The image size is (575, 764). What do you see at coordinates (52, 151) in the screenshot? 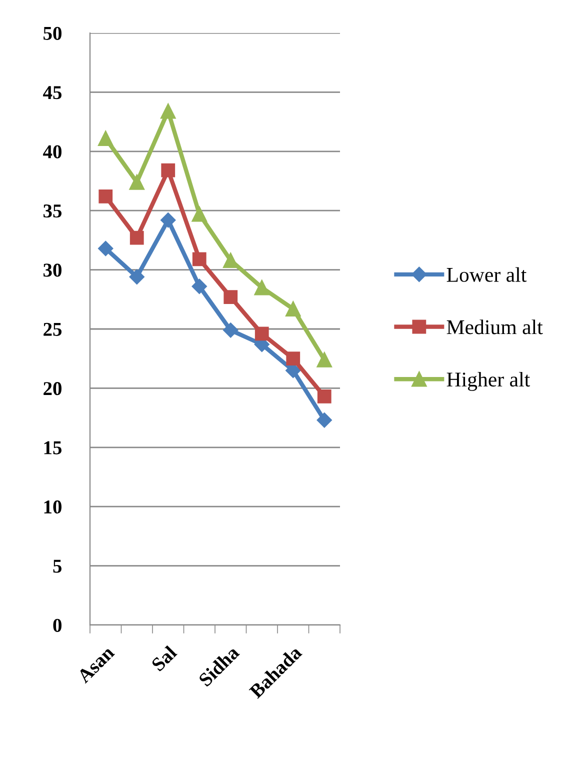
I see `y-tick-label: 40` at bounding box center [52, 151].